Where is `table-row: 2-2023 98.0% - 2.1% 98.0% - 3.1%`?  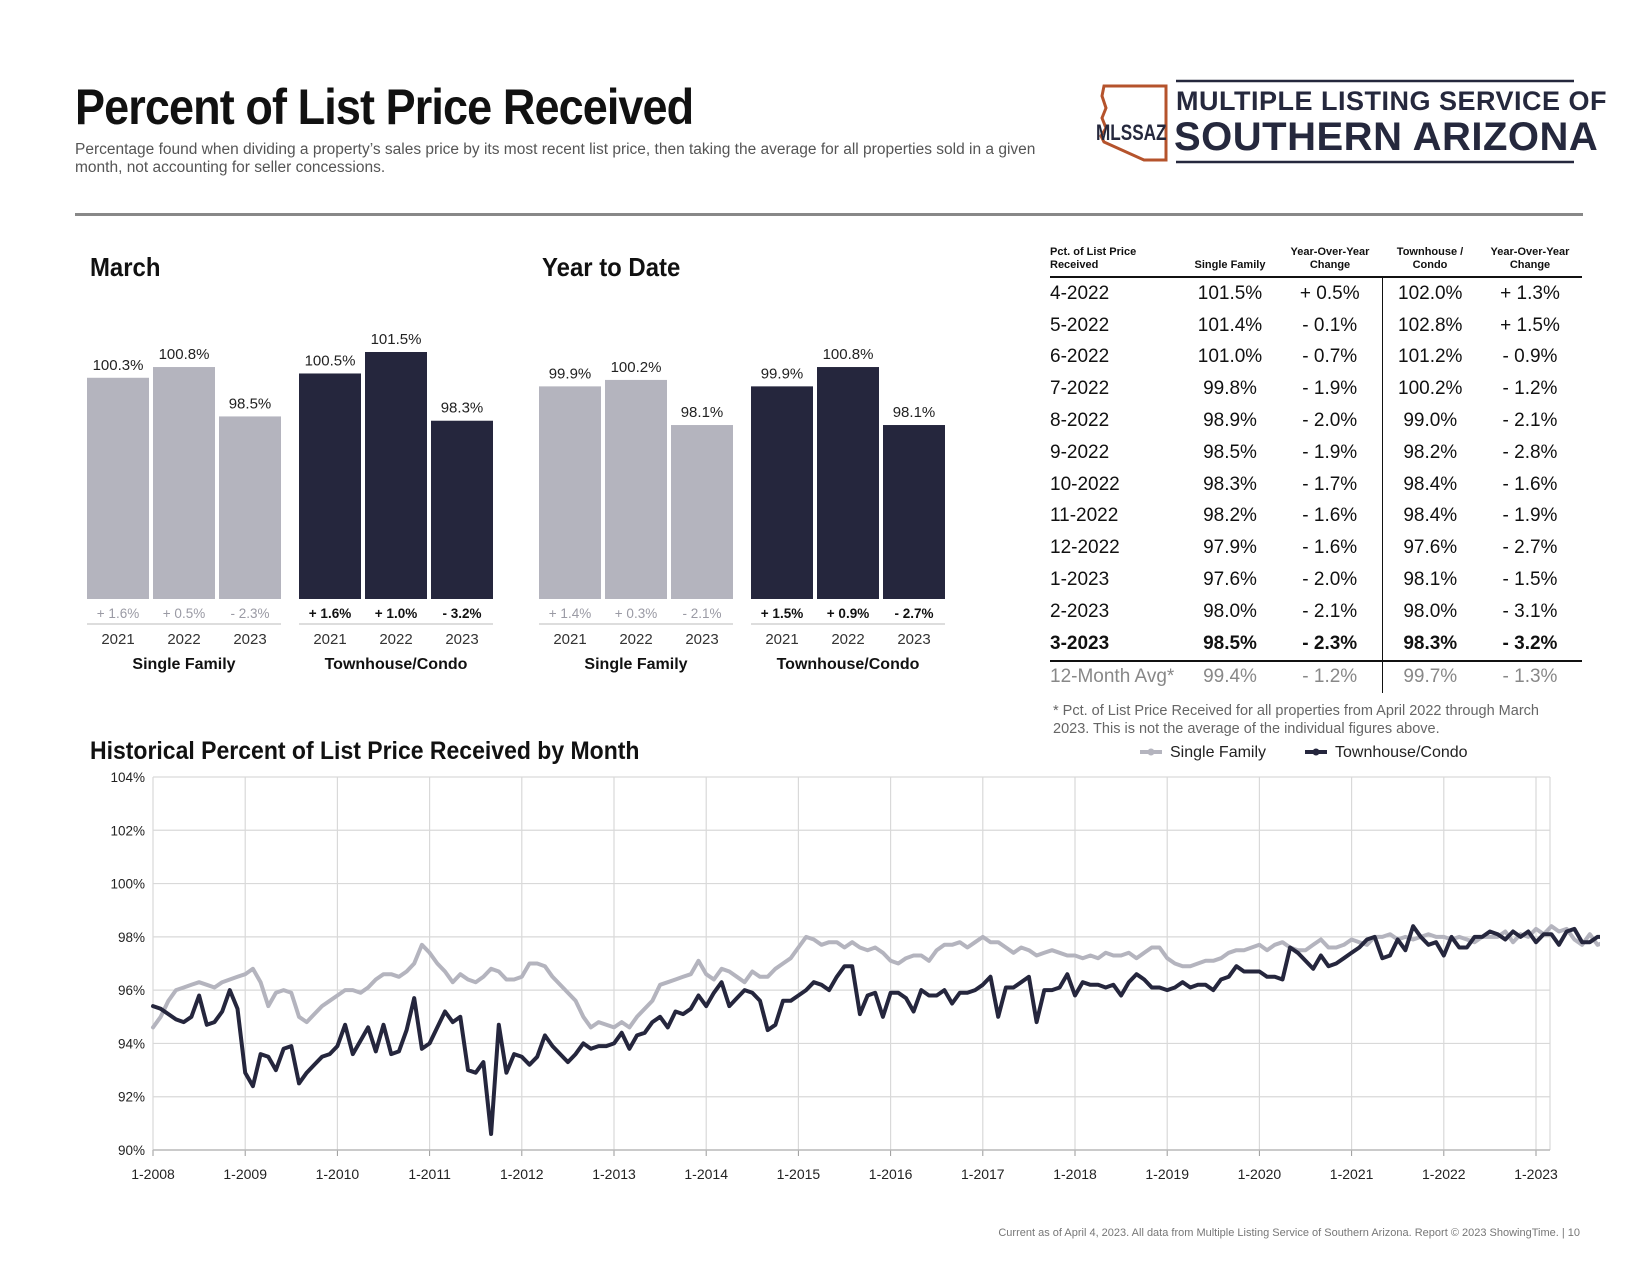 table-row: 2-2023 98.0% - 2.1% 98.0% - 3.1% is located at coordinates (1316, 611).